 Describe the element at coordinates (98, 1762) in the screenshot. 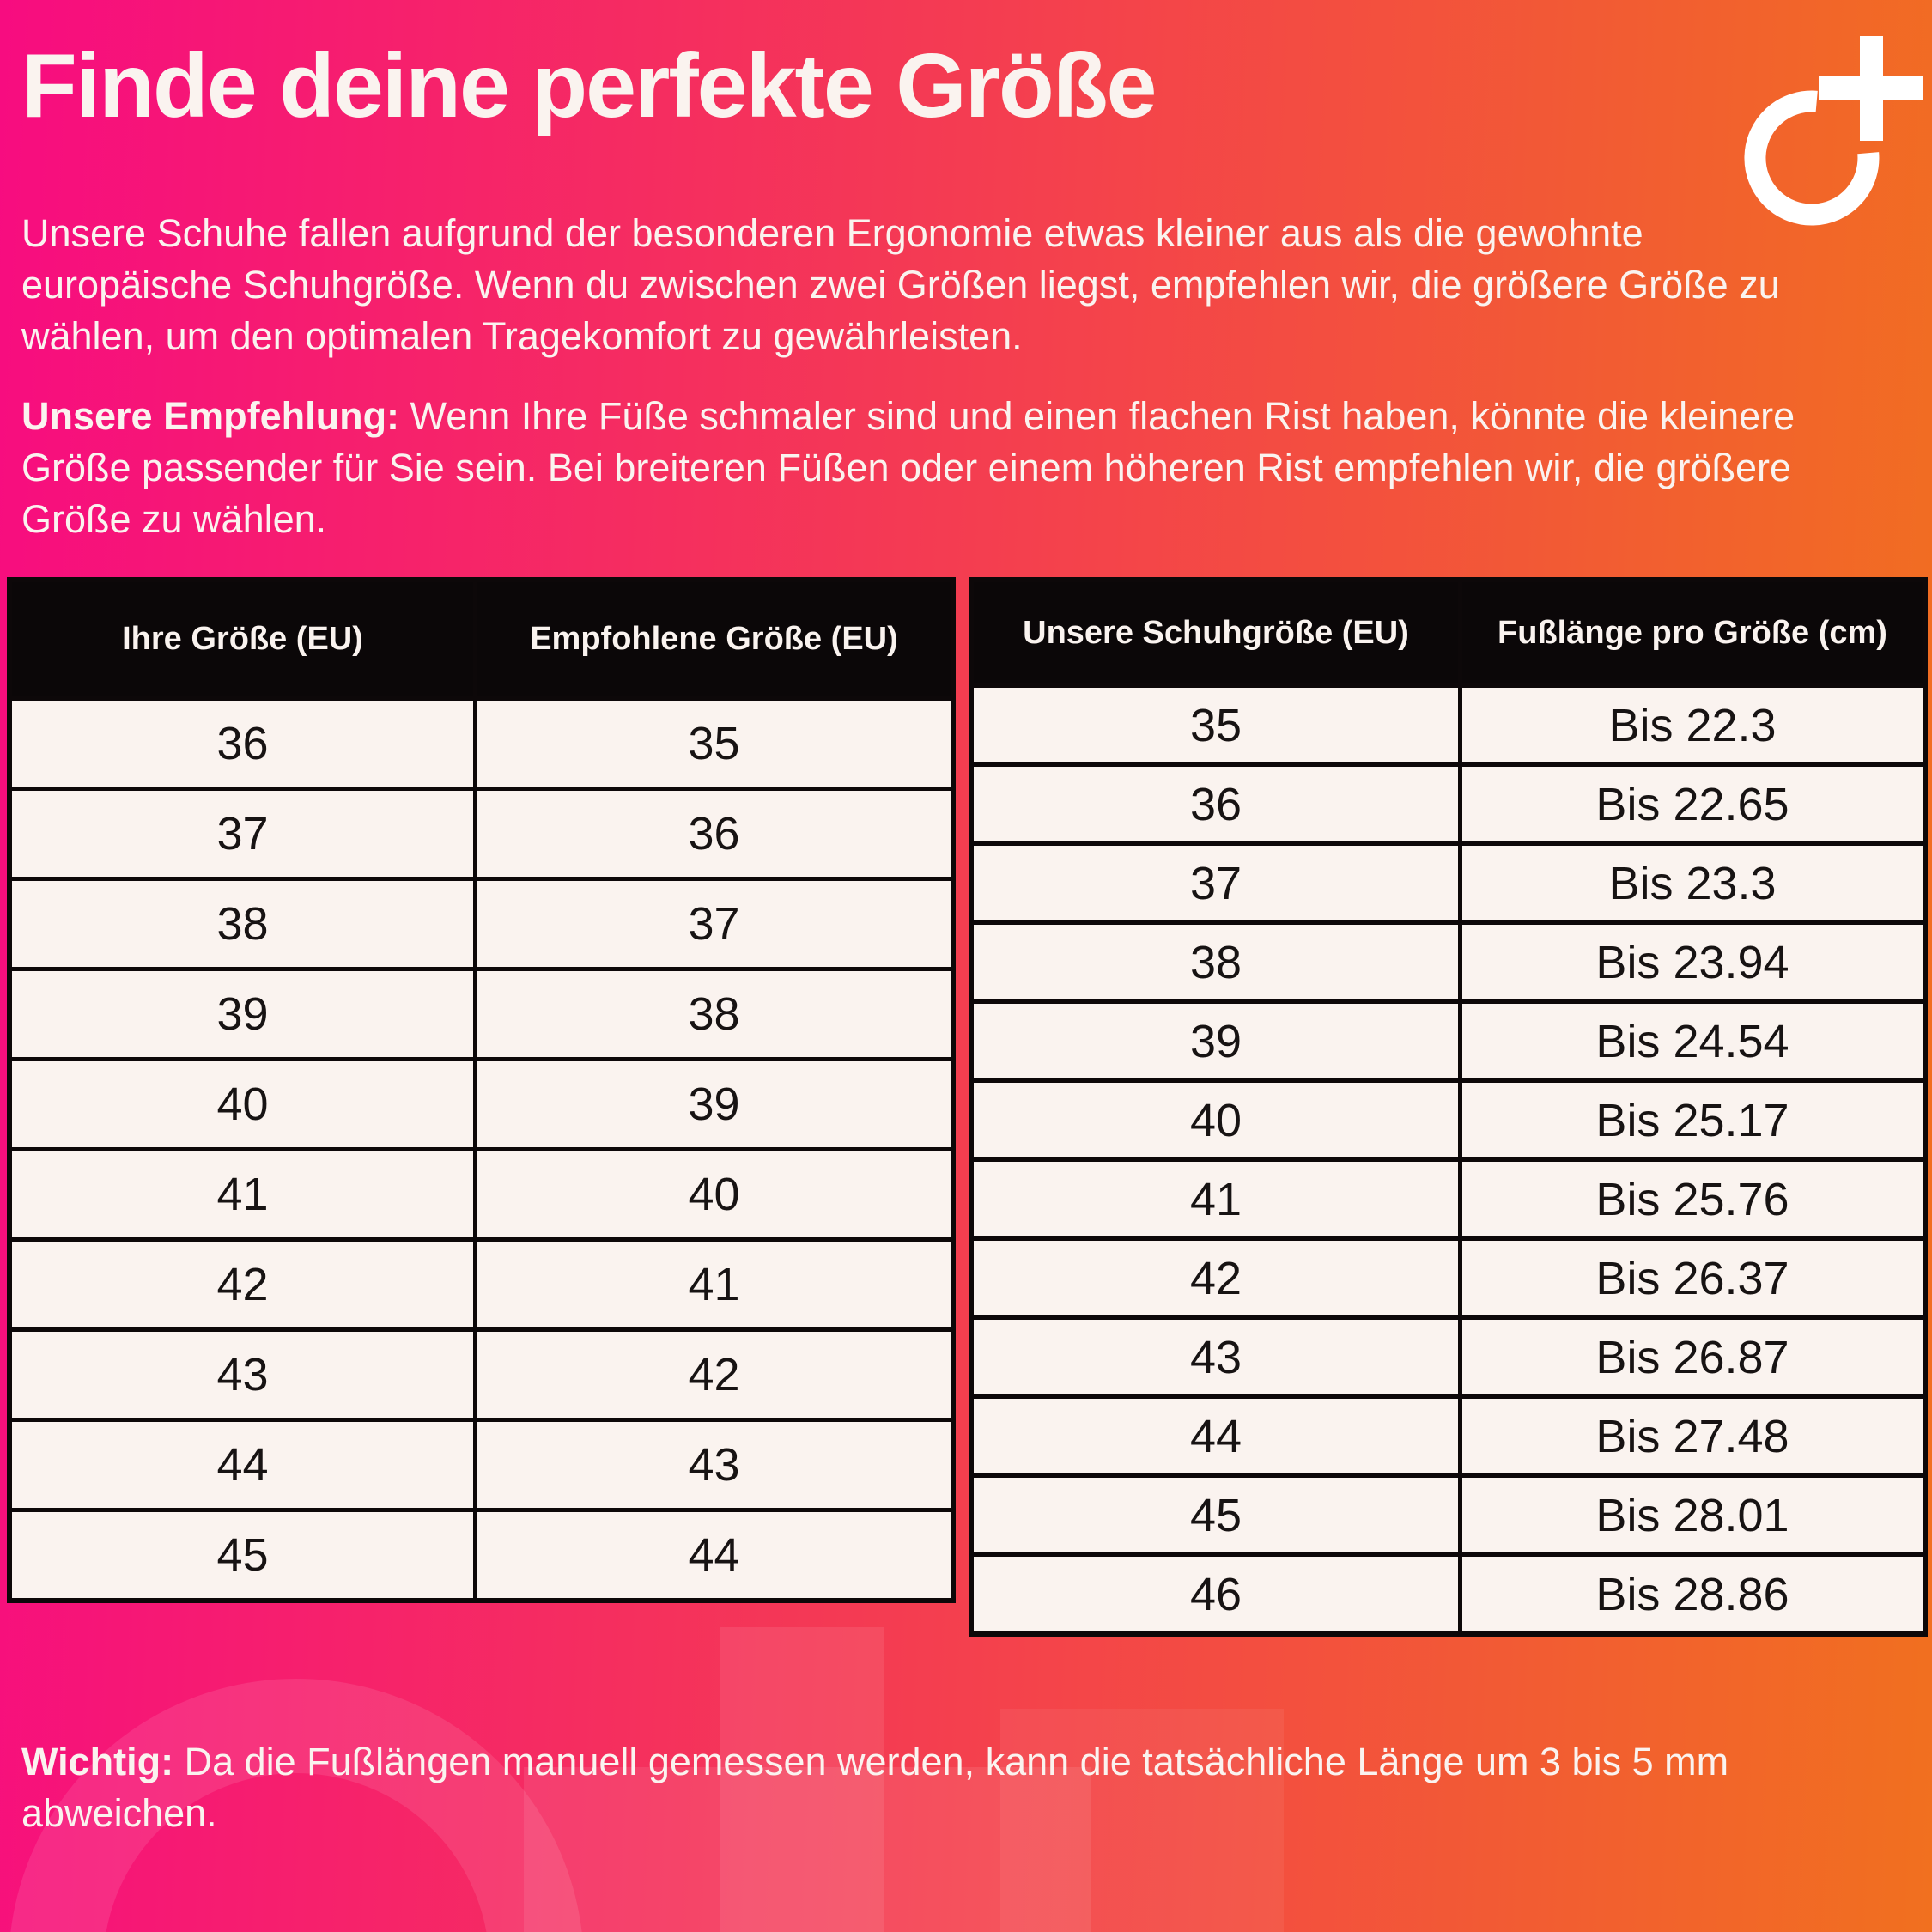

I see `important-note-label: Wichtig:` at that location.